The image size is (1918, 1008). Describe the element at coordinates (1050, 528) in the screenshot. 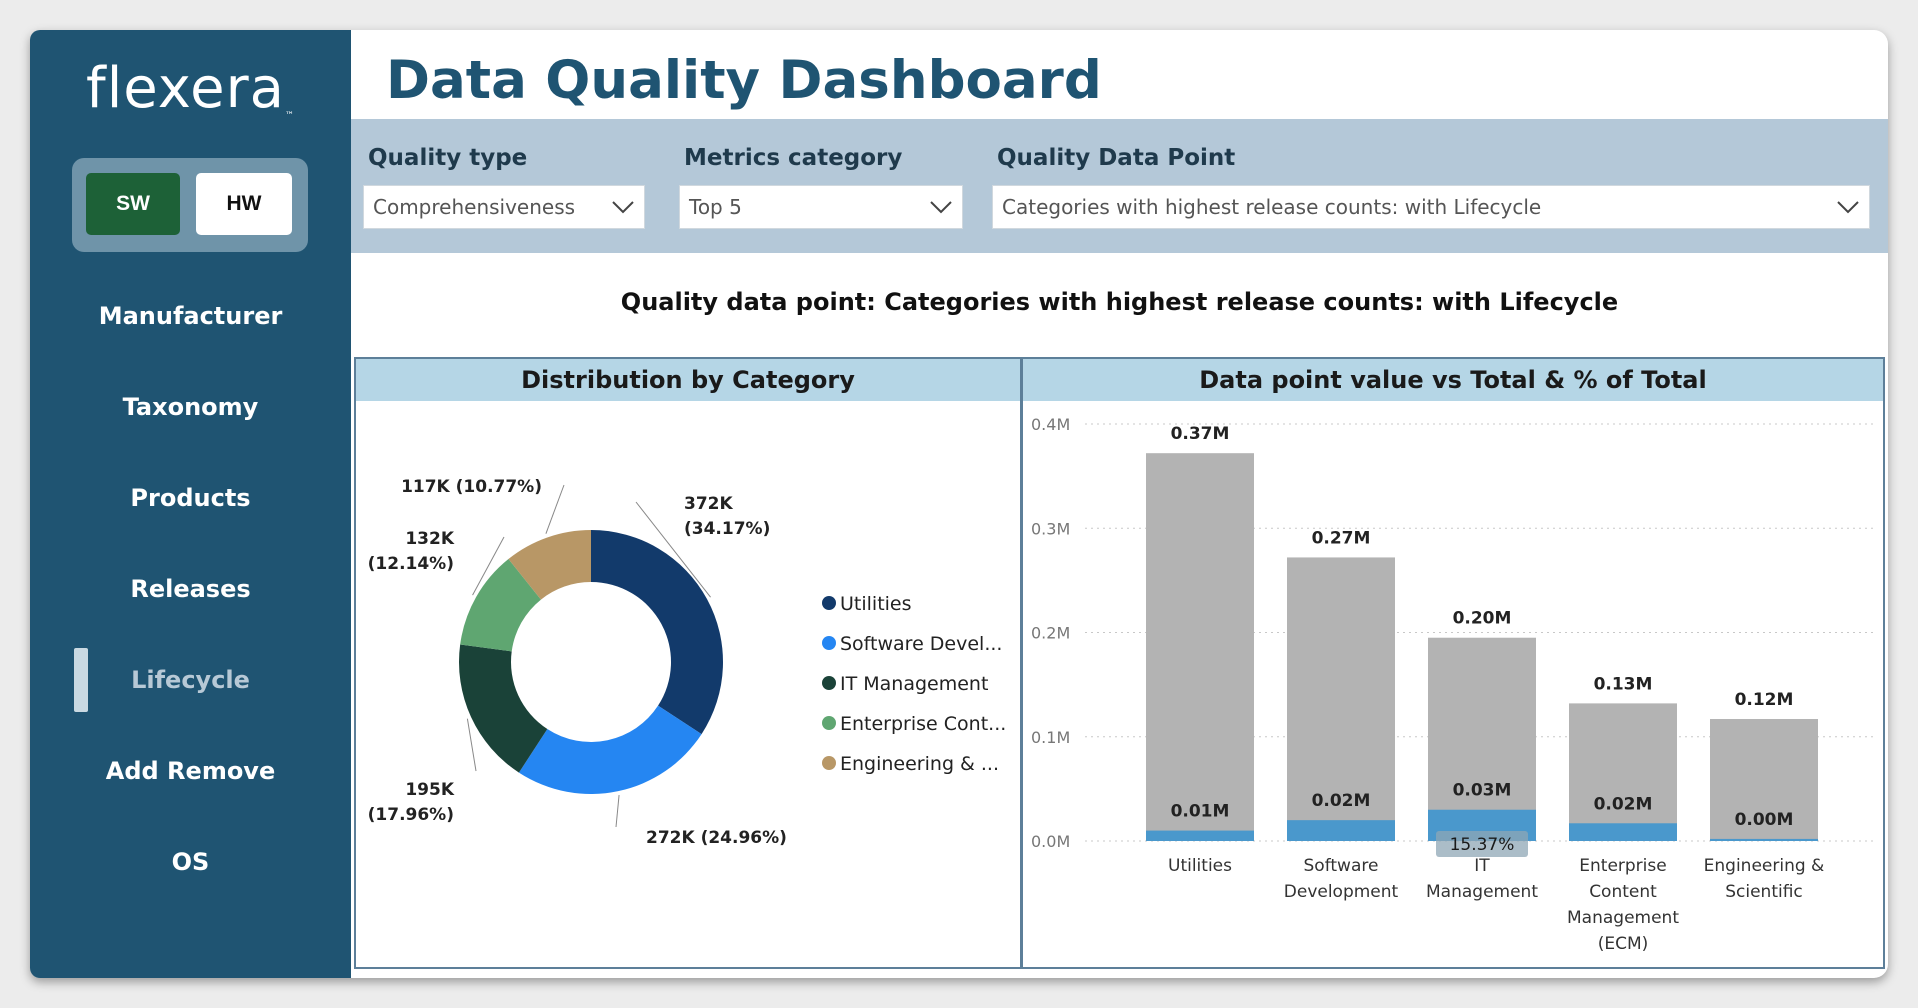

I see `y-tick-label: 0.3M` at that location.